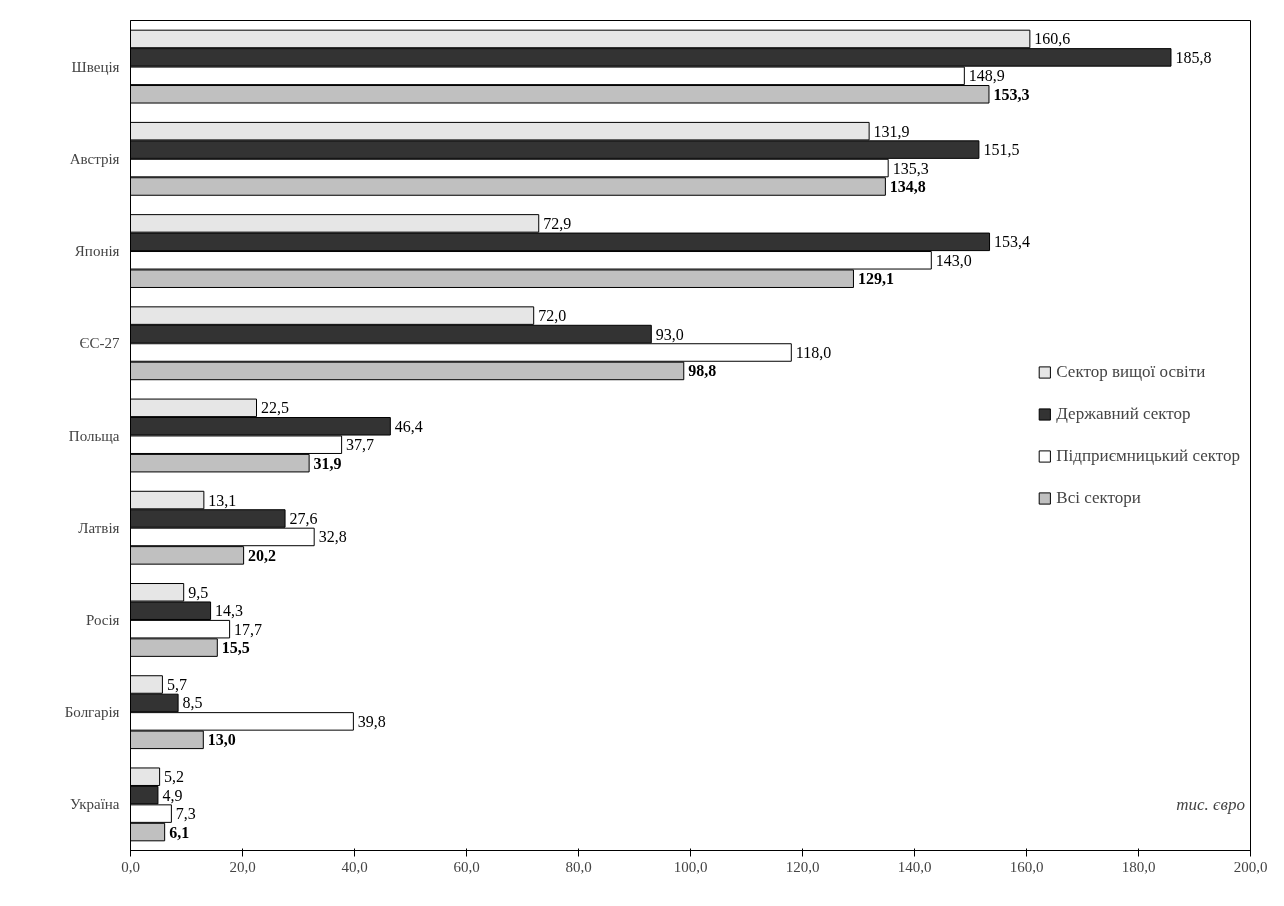 Image resolution: width=1284 pixels, height=906 pixels. I want to click on data-label: 148,9, so click(986, 76).